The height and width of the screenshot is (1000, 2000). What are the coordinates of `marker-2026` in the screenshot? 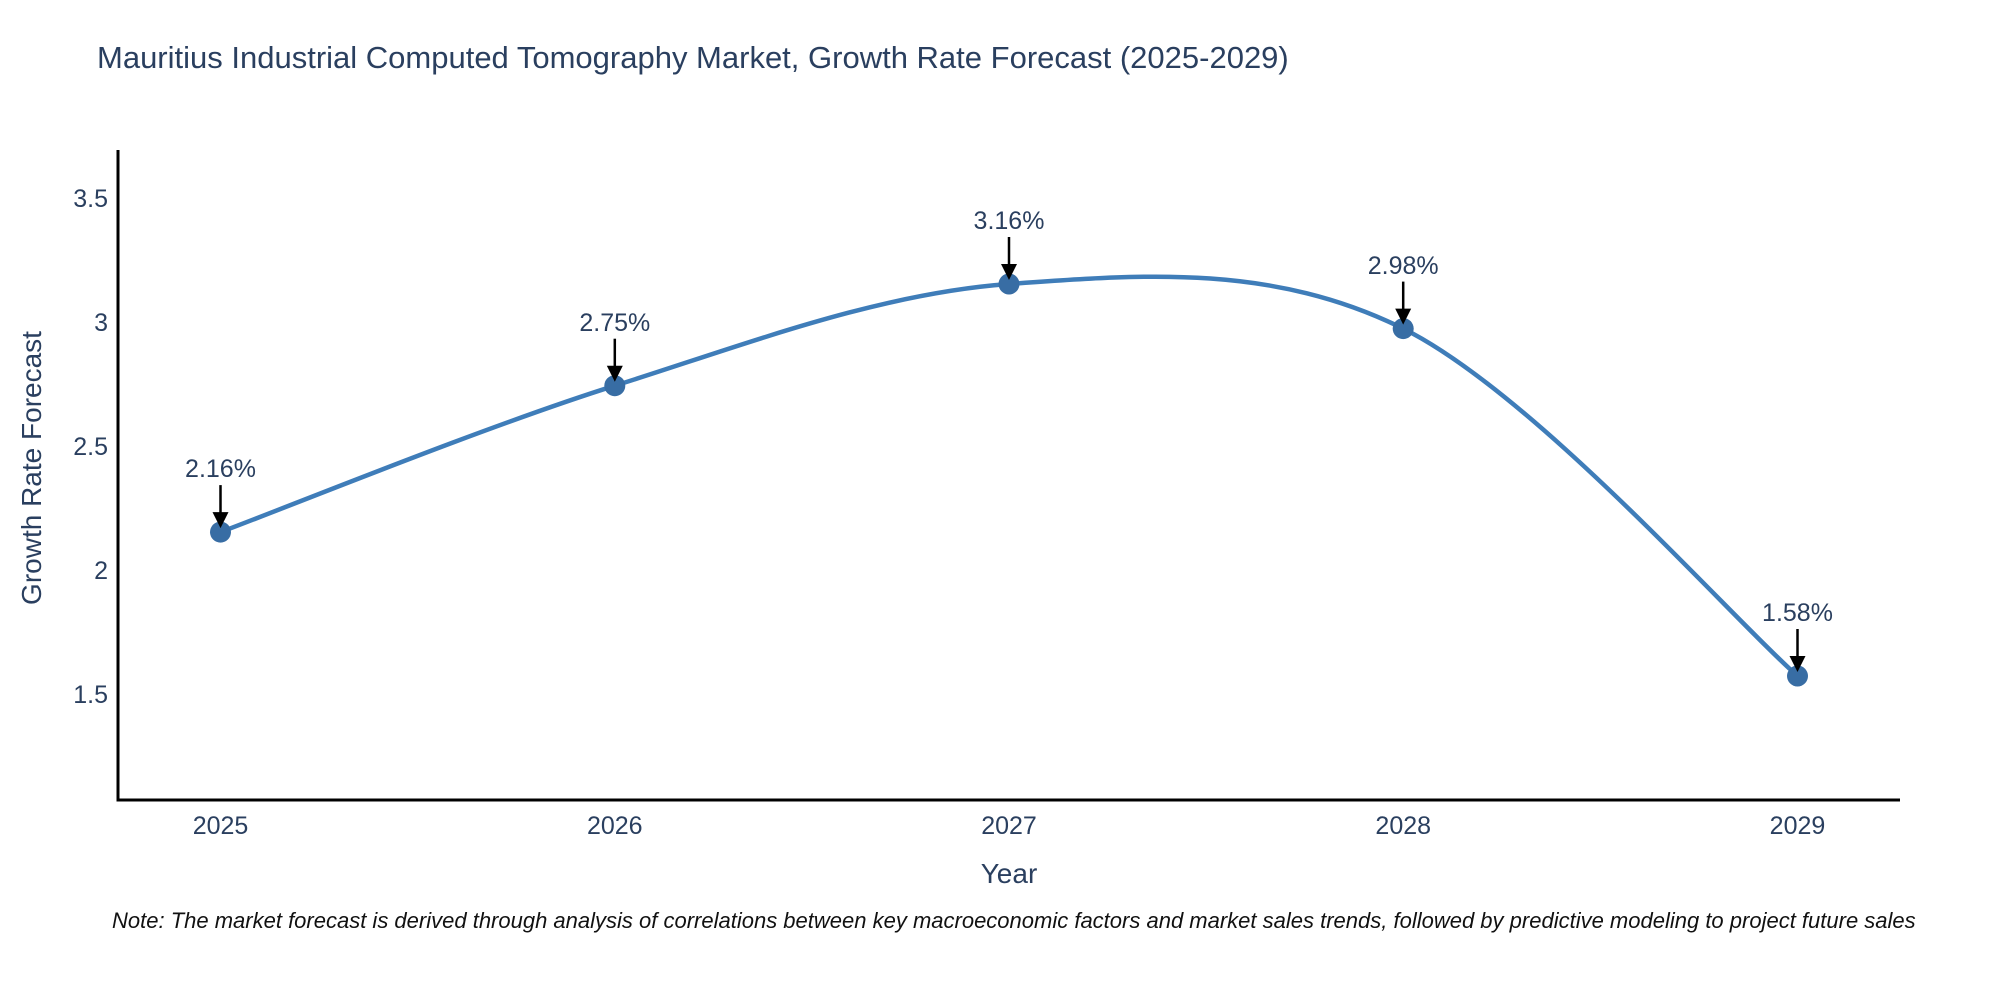 It's located at (615, 386).